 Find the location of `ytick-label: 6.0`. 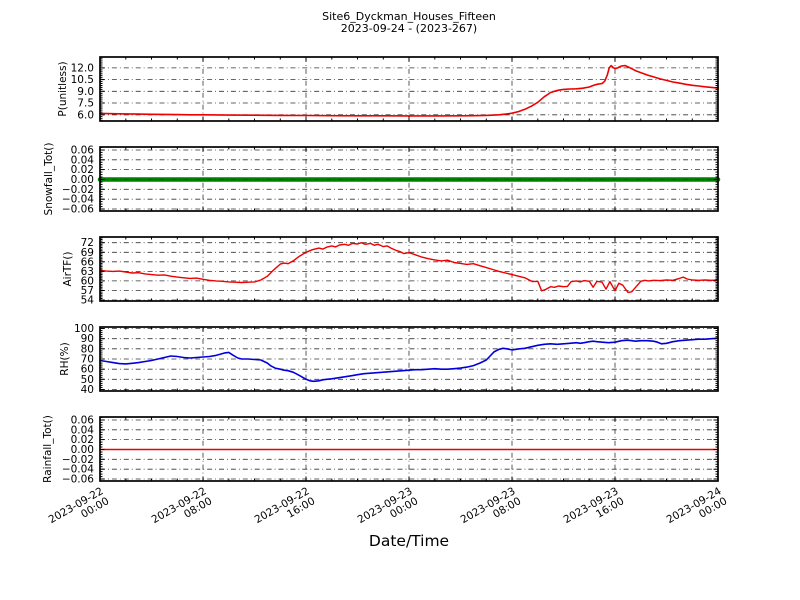

ytick-label: 6.0 is located at coordinates (85, 115).